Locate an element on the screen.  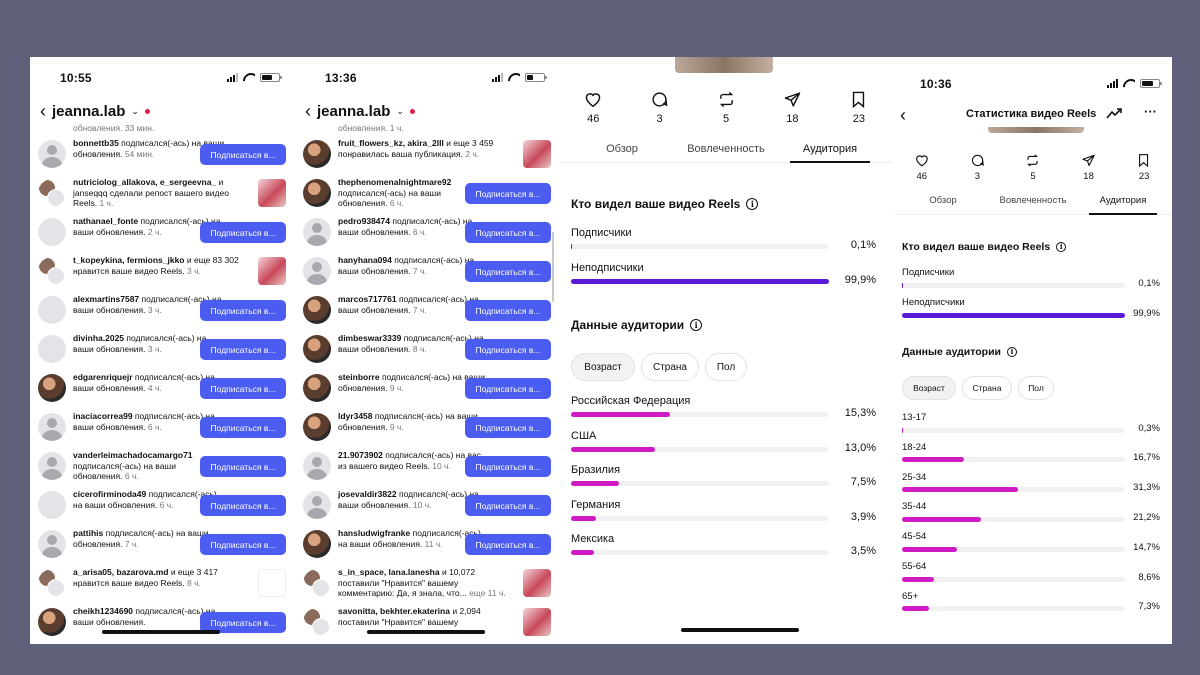
more-icon: ··· is located at coordinates (1150, 111).